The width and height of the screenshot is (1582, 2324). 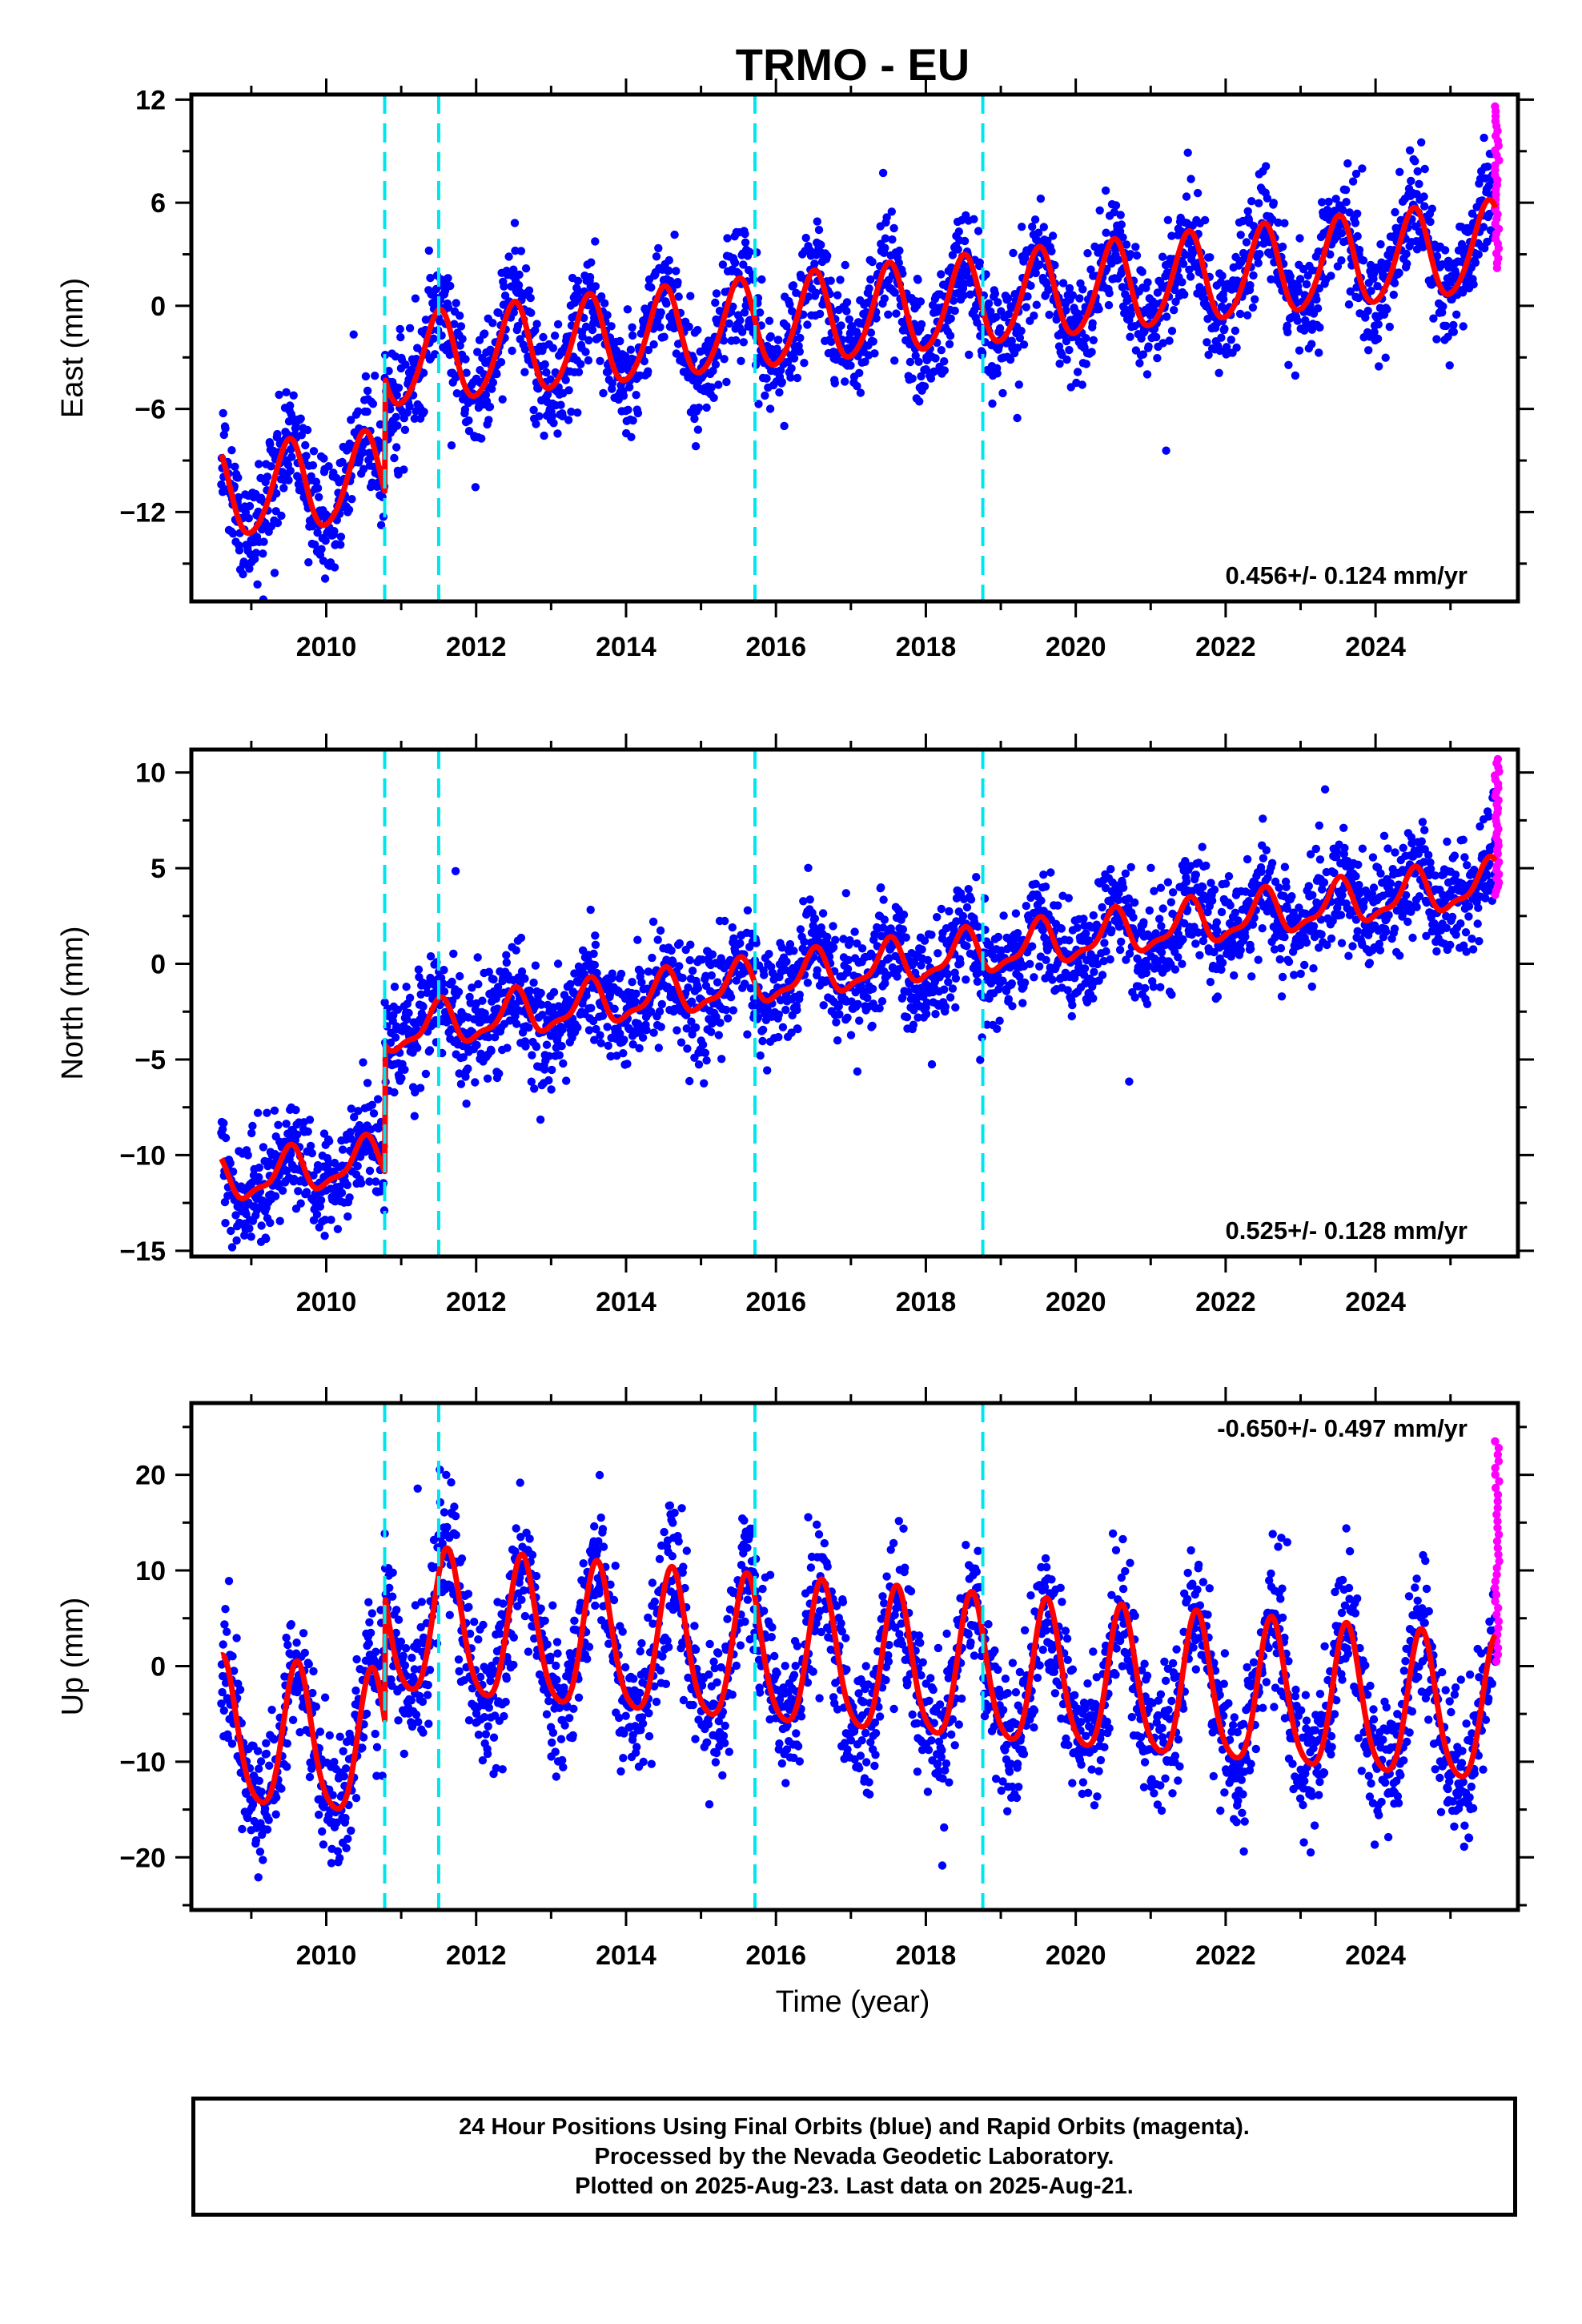 I want to click on x-tick-label: 2014, so click(x=626, y=647).